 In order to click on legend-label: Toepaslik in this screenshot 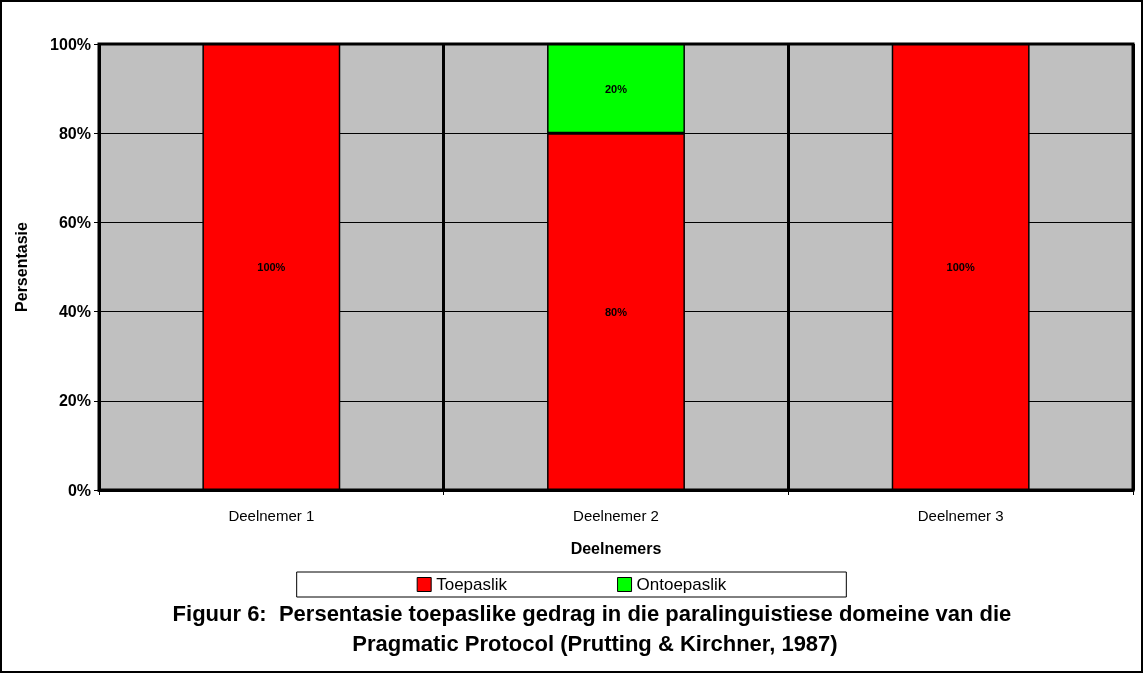, I will do `click(472, 584)`.